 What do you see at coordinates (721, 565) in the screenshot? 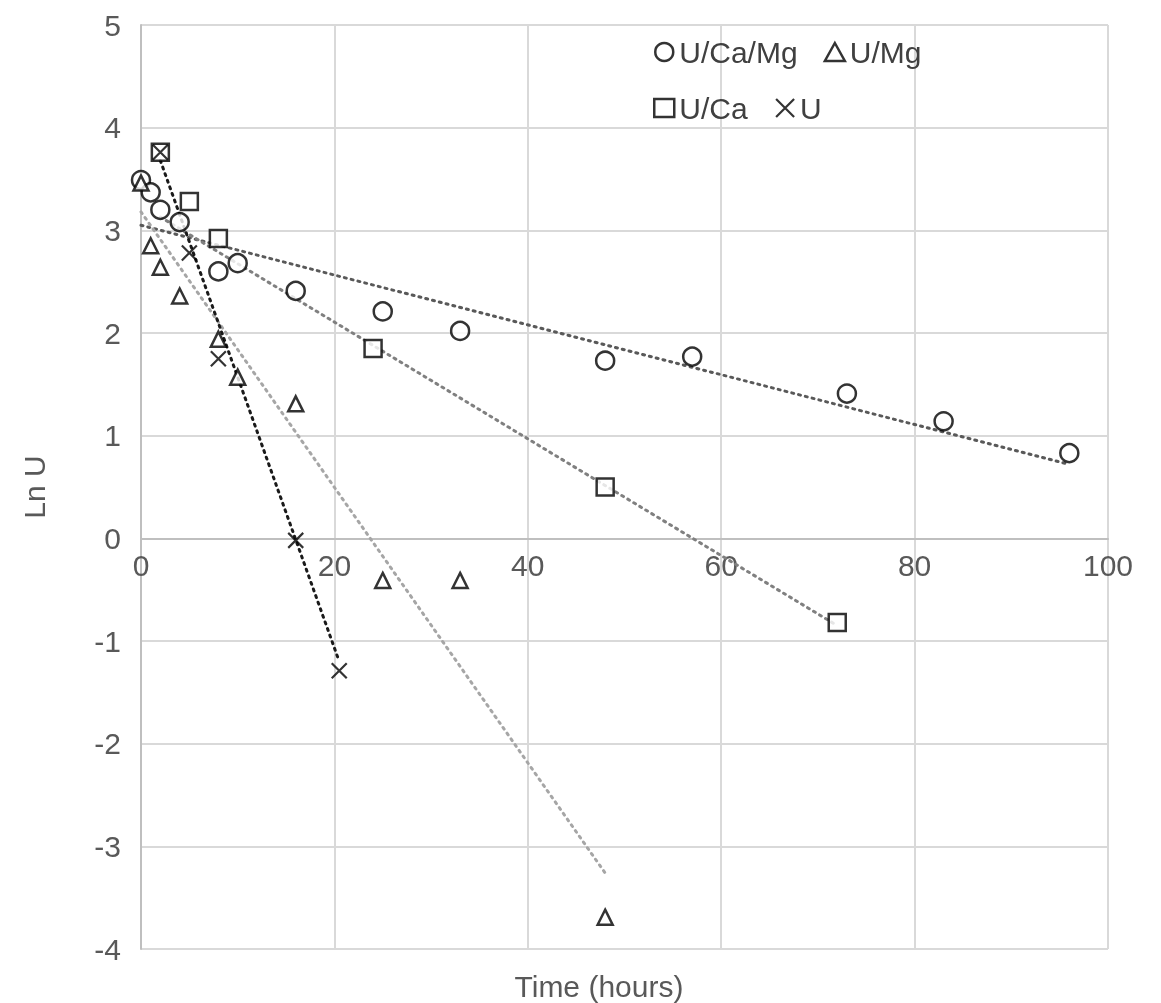
I see `x-tick-label: 60` at bounding box center [721, 565].